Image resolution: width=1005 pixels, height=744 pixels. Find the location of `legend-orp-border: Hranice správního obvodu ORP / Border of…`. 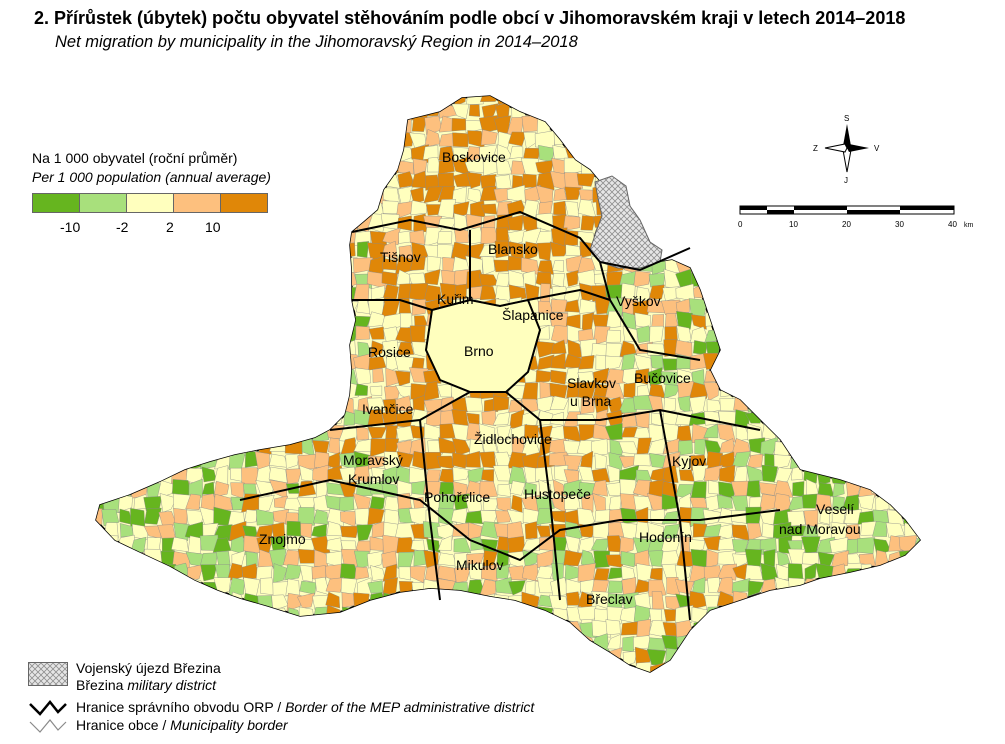

legend-orp-border: Hranice správního obvodu ORP / Border of… is located at coordinates (305, 707).